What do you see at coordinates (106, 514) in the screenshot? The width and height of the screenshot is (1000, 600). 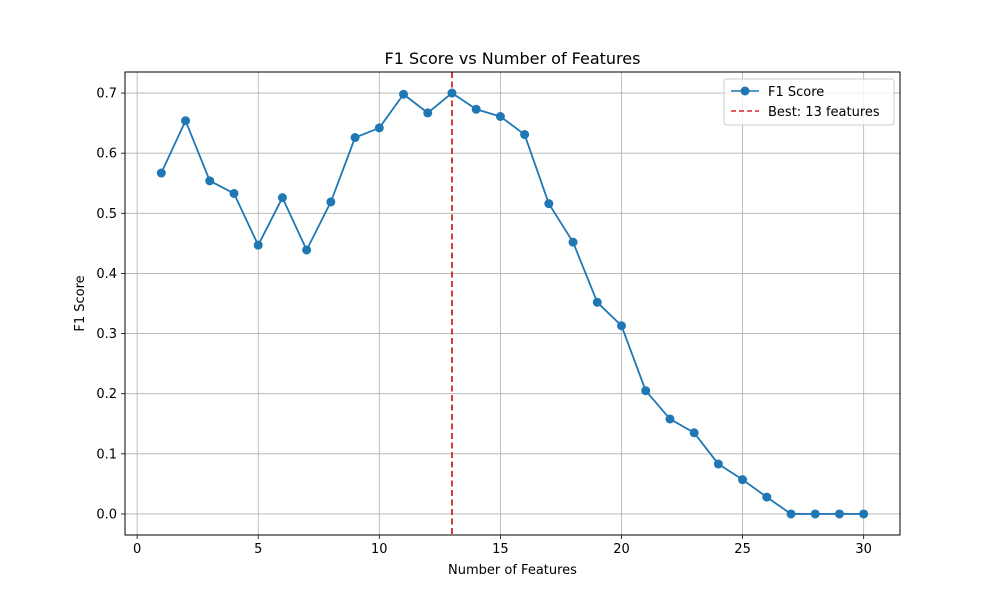 I see `y-tick-label: 0.0` at bounding box center [106, 514].